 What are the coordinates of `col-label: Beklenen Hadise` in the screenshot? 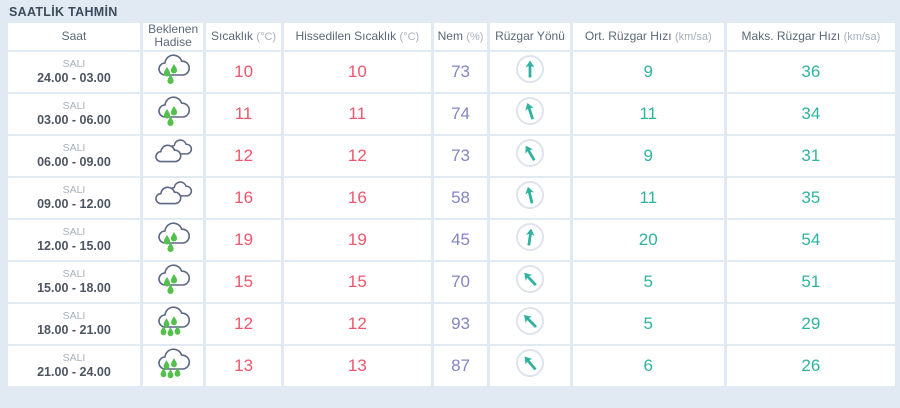 It's located at (173, 36).